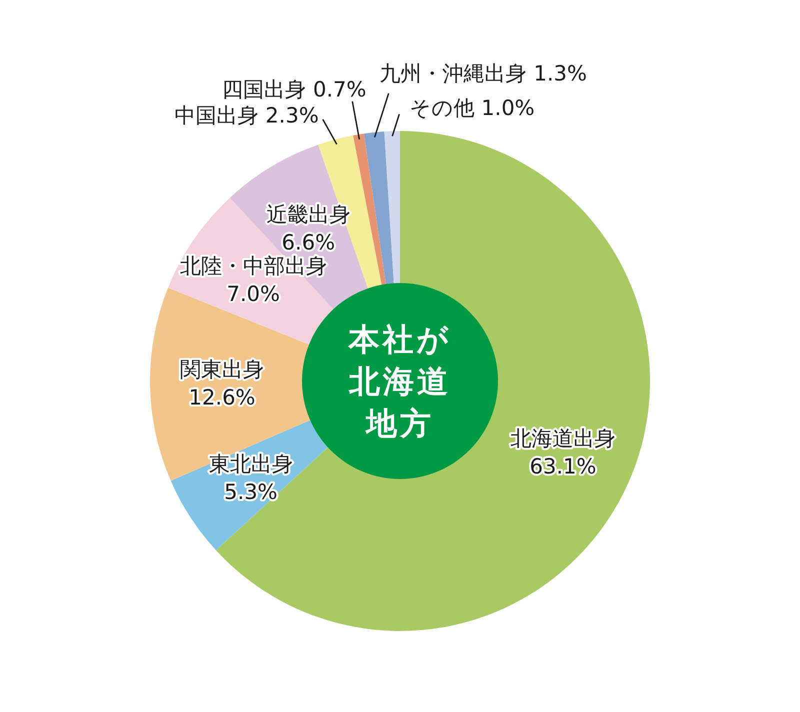 The image size is (800, 712). Describe the element at coordinates (292, 115) in the screenshot. I see `data-label: 2.3%` at that location.